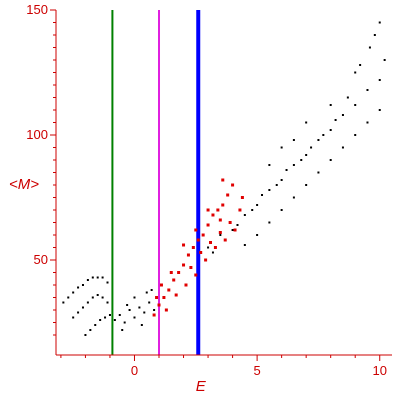  Describe the element at coordinates (37, 9) in the screenshot. I see `y-tick-label: 150` at that location.